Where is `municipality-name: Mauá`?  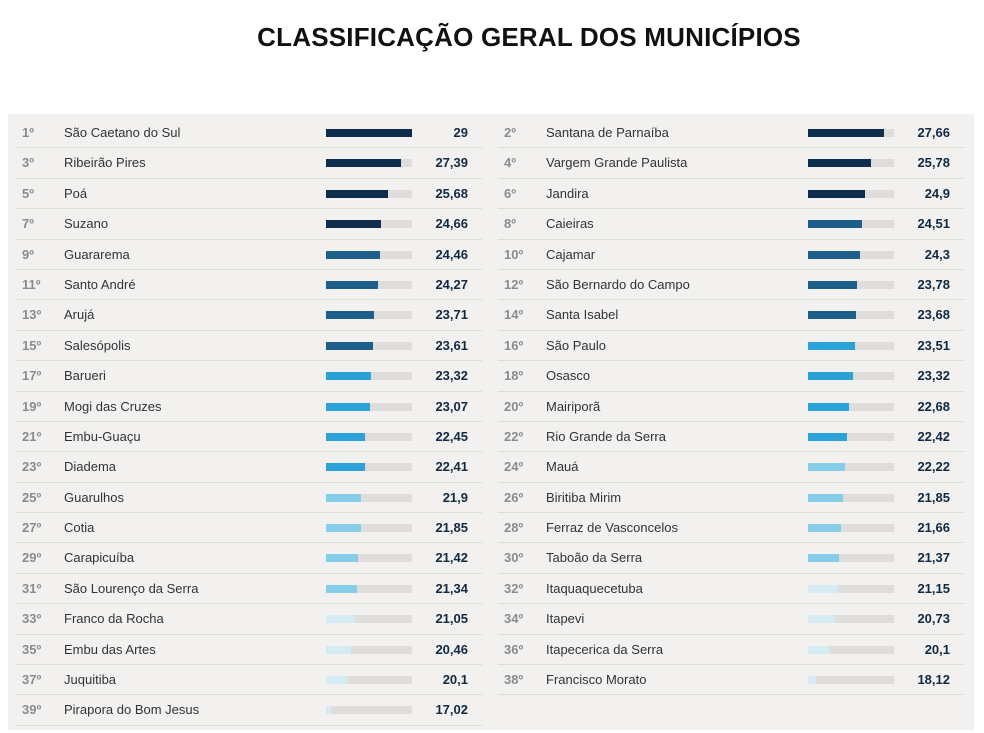
municipality-name: Mauá is located at coordinates (562, 467).